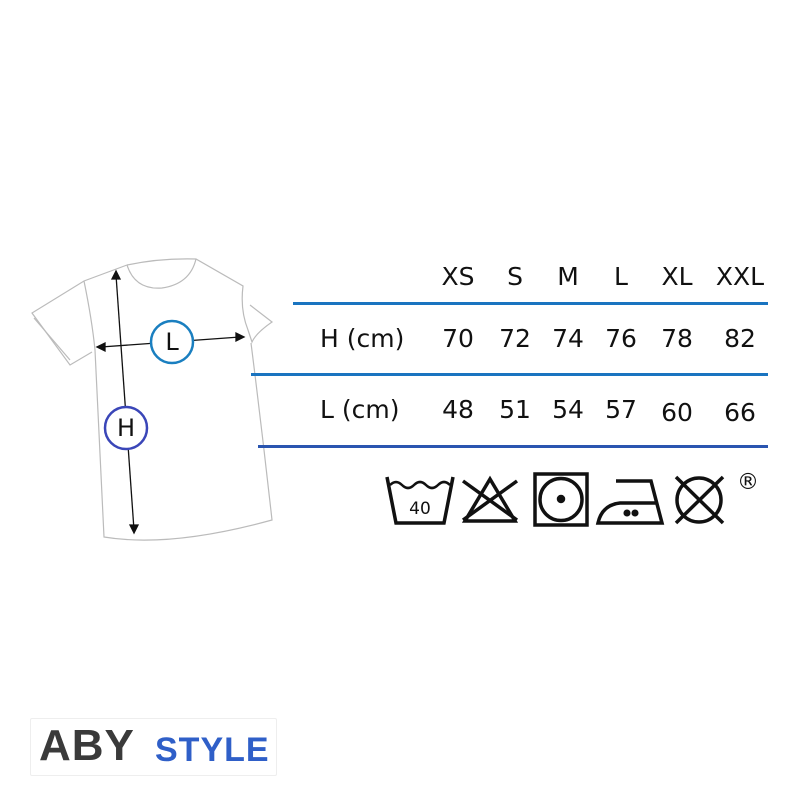 The width and height of the screenshot is (800, 800). Describe the element at coordinates (677, 412) in the screenshot. I see `table-cell: 60` at that location.